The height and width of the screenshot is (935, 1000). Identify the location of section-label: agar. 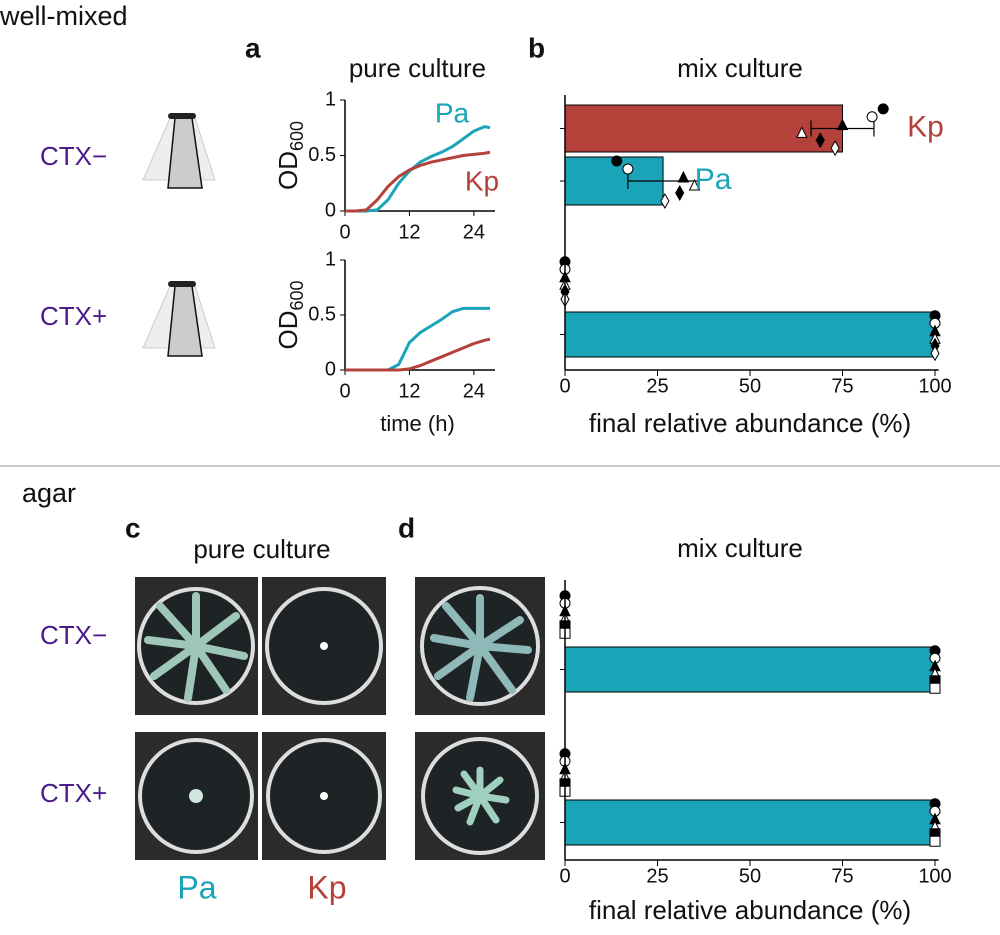
(49, 493).